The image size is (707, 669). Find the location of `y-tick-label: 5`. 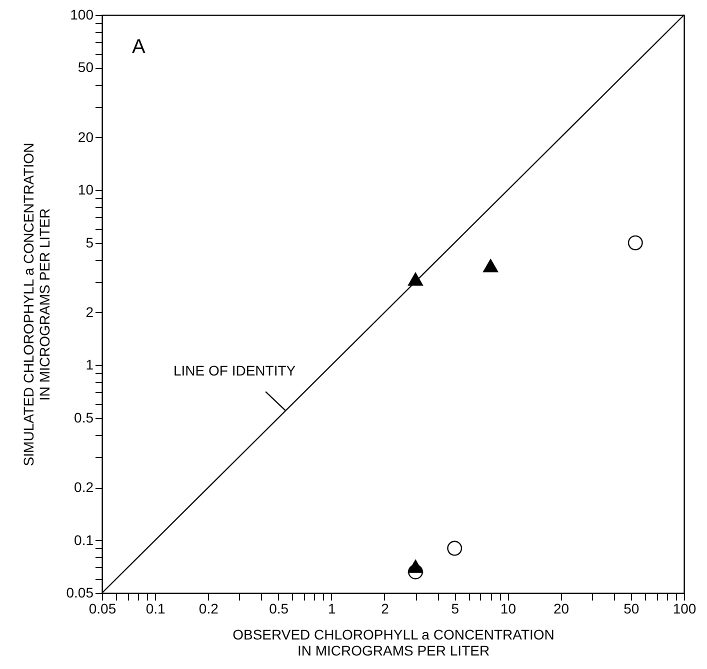

y-tick-label: 5 is located at coordinates (90, 242).